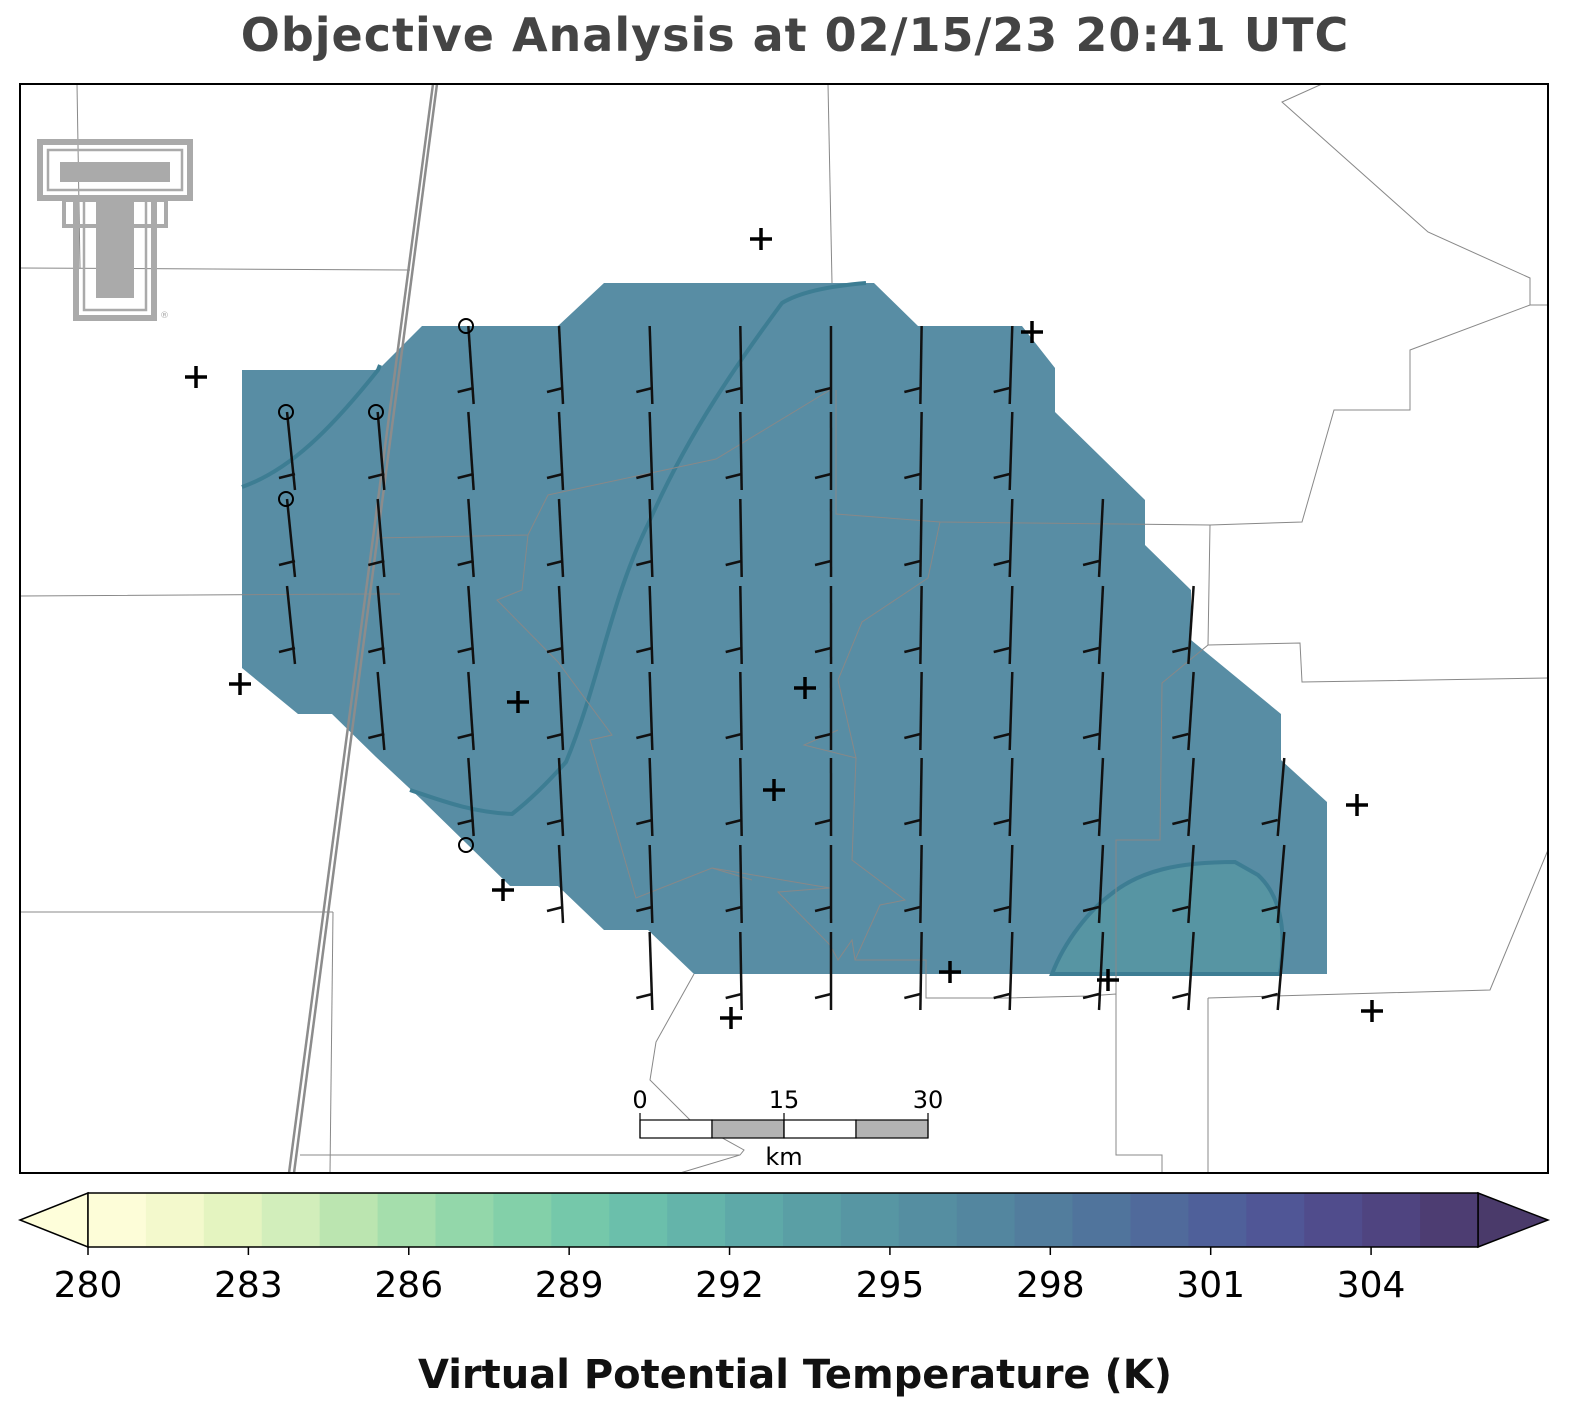 Image resolution: width=1590 pixels, height=1421 pixels. What do you see at coordinates (1167, 917) in the screenshot?
I see `warm-patch` at bounding box center [1167, 917].